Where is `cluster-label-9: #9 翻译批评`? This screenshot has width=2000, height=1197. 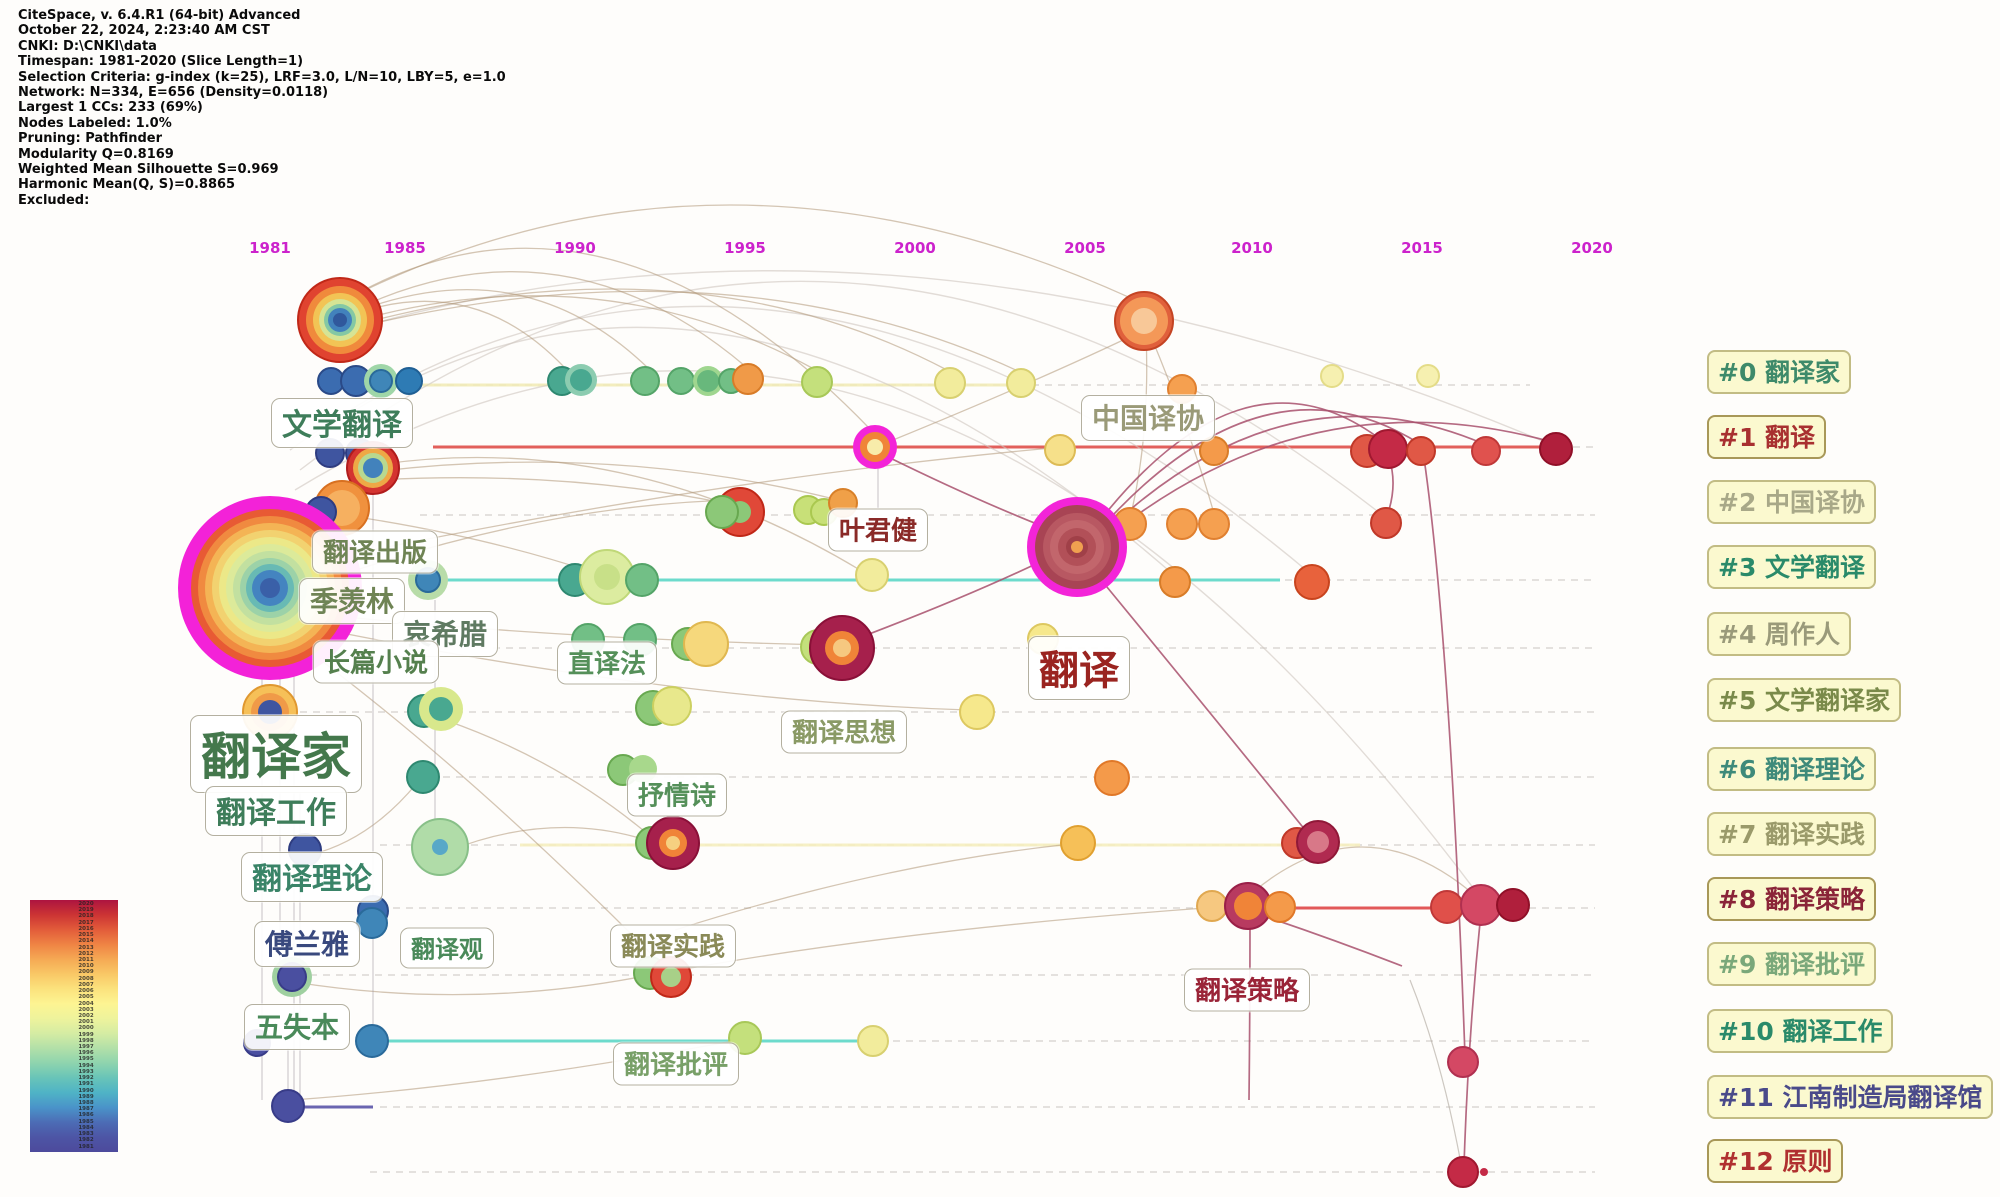
cluster-label-9: #9 翻译批评 is located at coordinates (1792, 964).